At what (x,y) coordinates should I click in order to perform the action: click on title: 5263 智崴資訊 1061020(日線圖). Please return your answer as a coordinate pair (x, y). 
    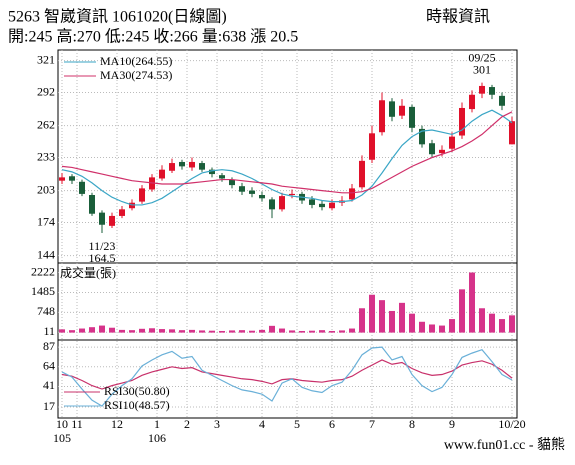
    Looking at the image, I should click on (117, 17).